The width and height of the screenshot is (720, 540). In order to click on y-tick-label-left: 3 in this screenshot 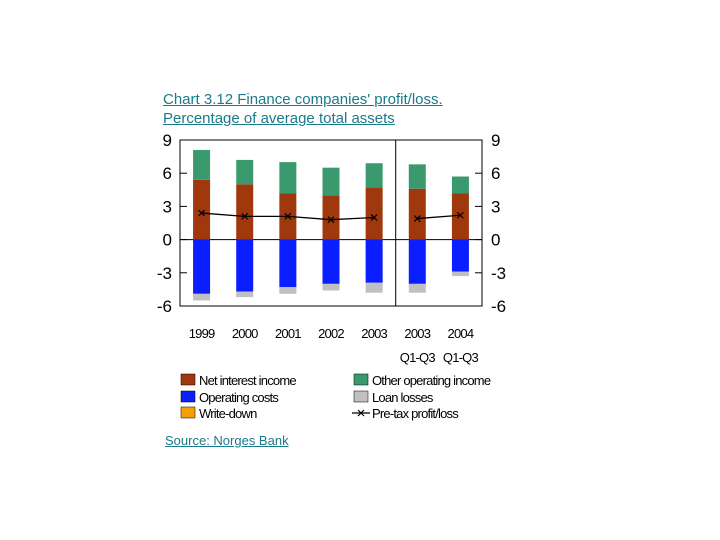, I will do `click(167, 206)`.